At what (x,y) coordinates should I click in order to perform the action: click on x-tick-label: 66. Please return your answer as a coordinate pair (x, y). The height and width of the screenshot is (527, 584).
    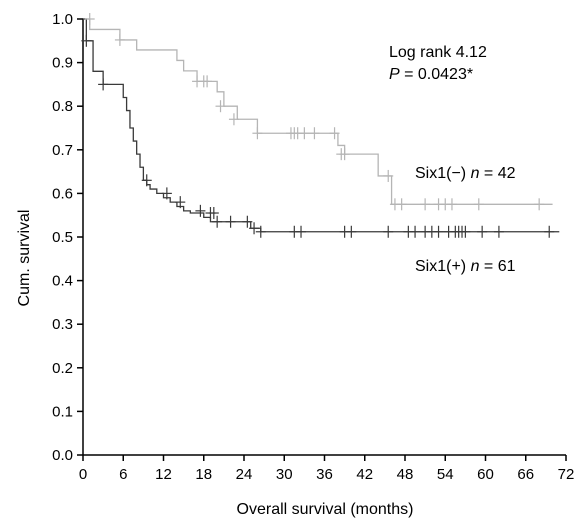
    Looking at the image, I should click on (525, 474).